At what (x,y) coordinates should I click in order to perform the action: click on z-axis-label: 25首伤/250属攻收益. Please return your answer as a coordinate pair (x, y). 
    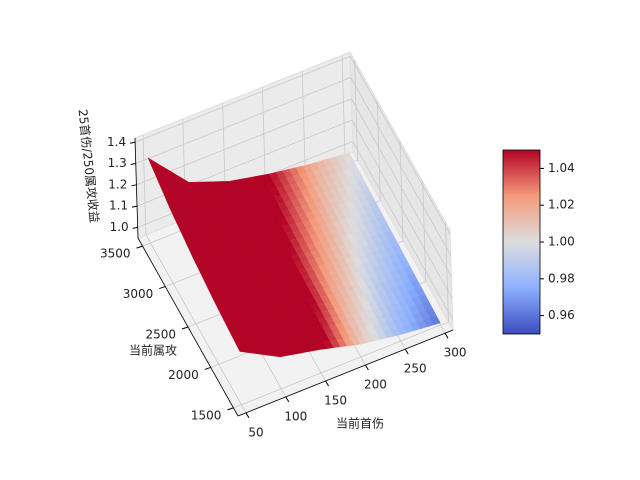
    Looking at the image, I should click on (89, 165).